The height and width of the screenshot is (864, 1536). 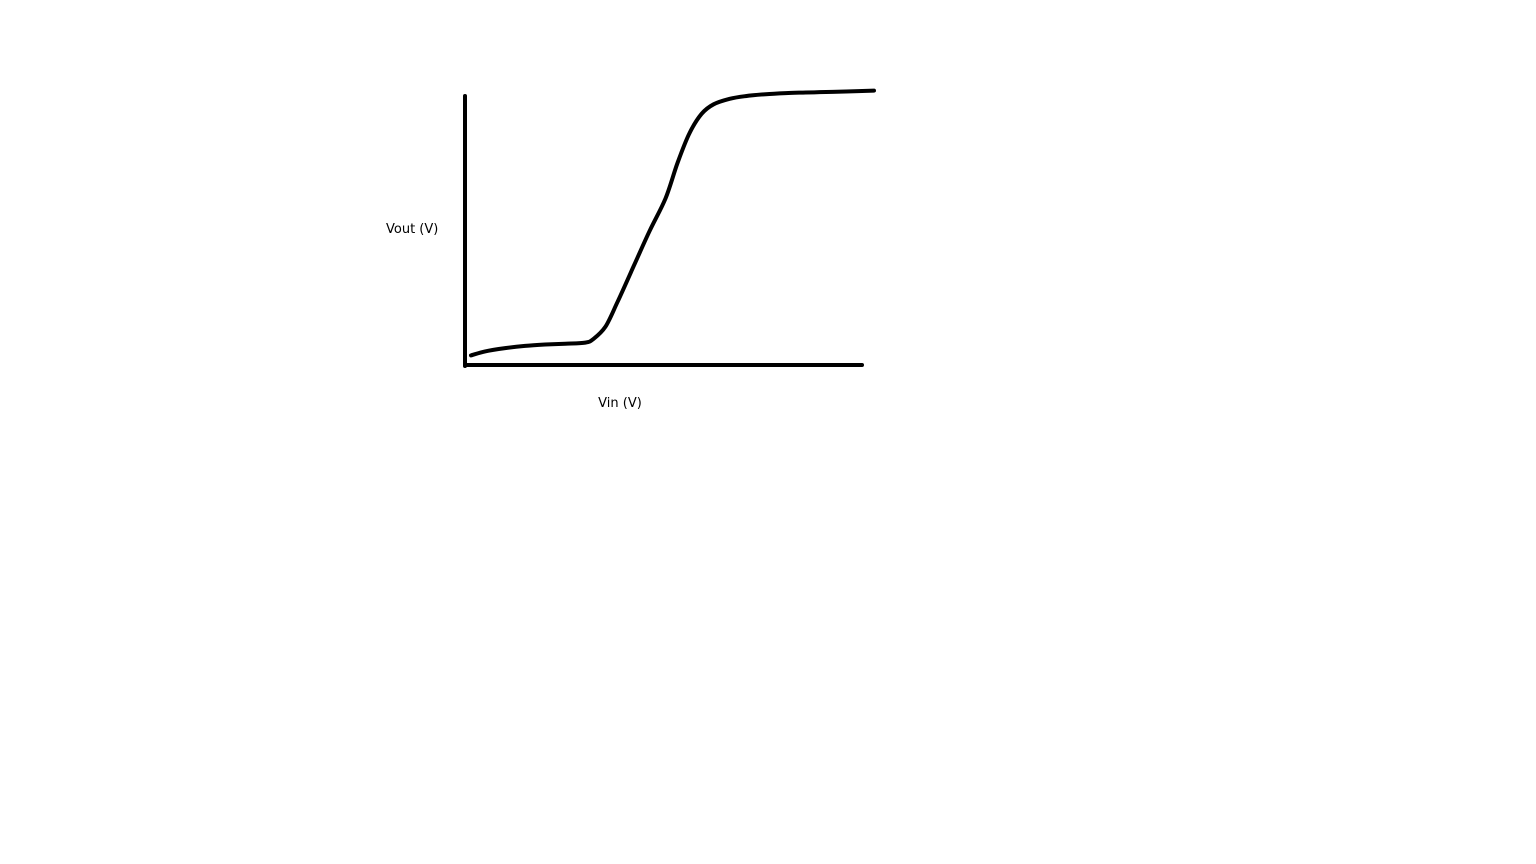 I want to click on curve-points, so click(x=672, y=223).